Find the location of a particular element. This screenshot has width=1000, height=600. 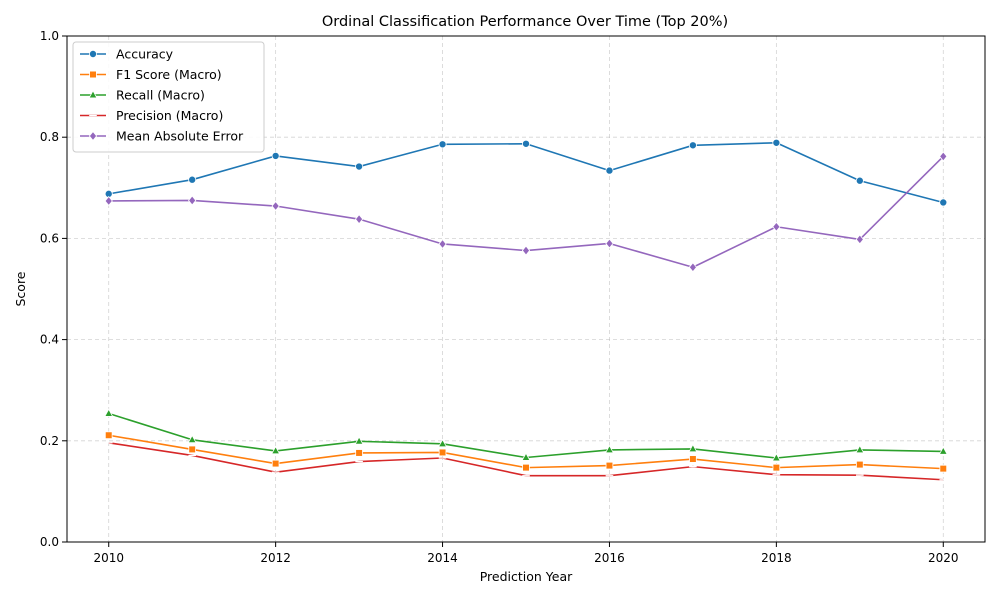

legend-box is located at coordinates (168, 97).